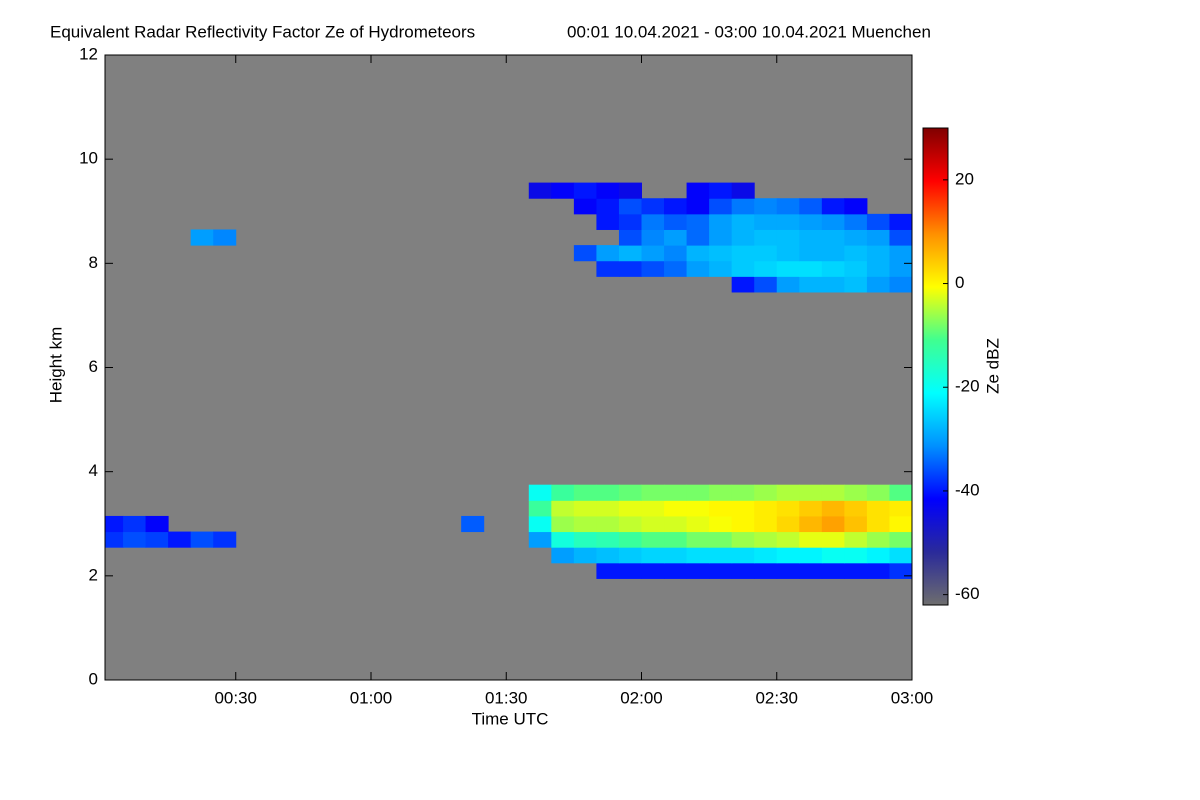 This screenshot has height=800, width=1200. Describe the element at coordinates (93, 678) in the screenshot. I see `y-tick-label: 0` at that location.